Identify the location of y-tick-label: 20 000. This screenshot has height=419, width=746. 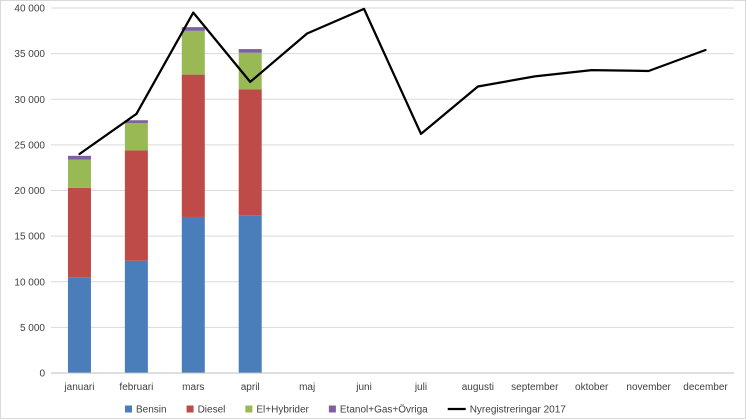
(29, 191).